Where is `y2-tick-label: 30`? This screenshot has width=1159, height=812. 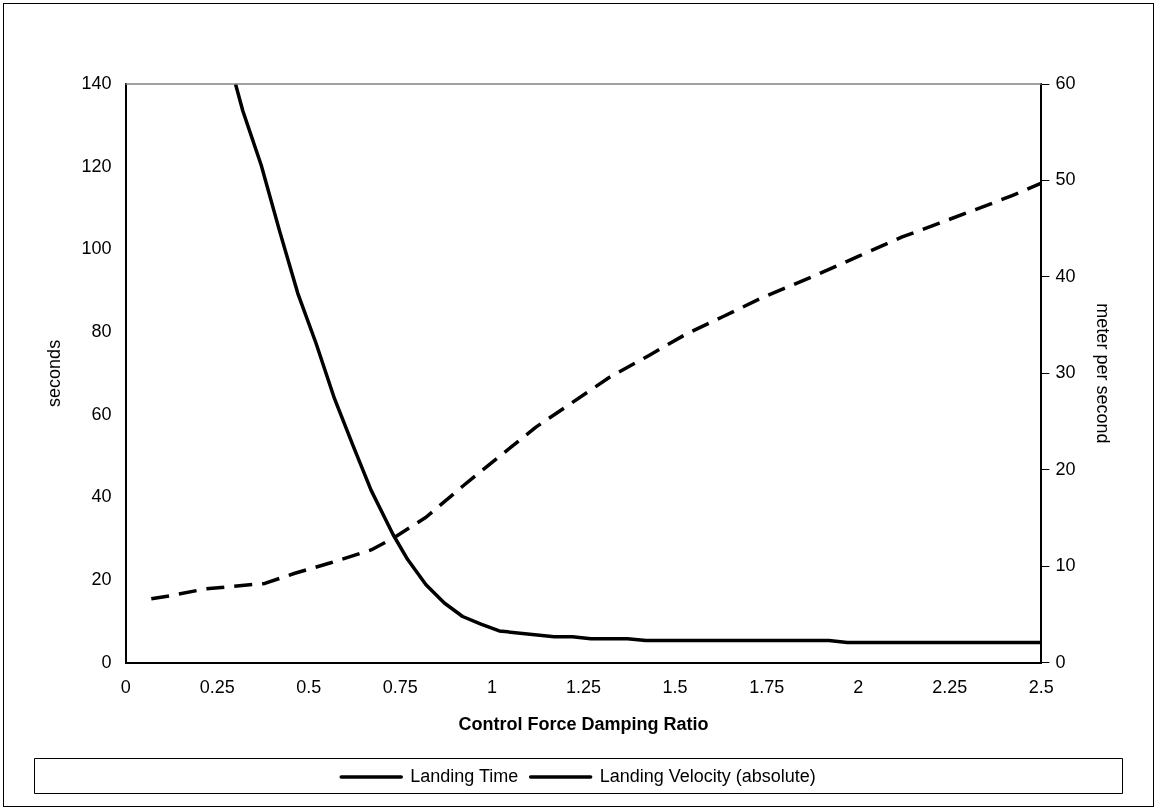
y2-tick-label: 30 is located at coordinates (1065, 372).